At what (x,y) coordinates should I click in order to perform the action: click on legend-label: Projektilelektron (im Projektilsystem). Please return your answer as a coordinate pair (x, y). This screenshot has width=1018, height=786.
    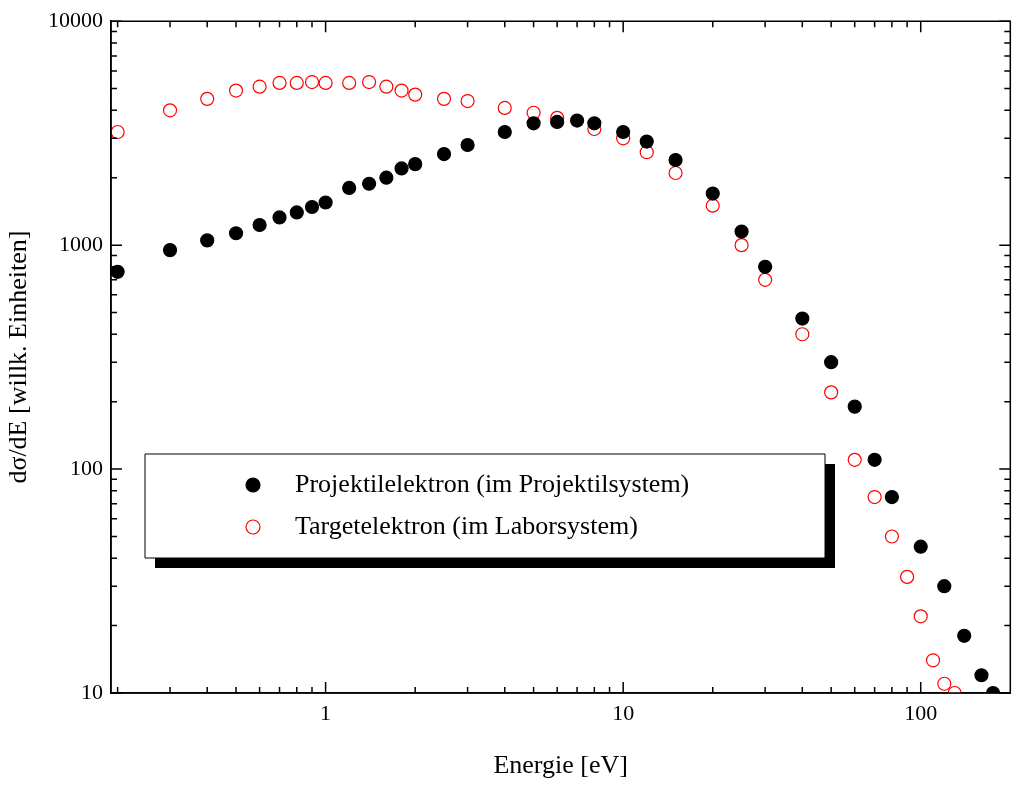
    Looking at the image, I should click on (492, 483).